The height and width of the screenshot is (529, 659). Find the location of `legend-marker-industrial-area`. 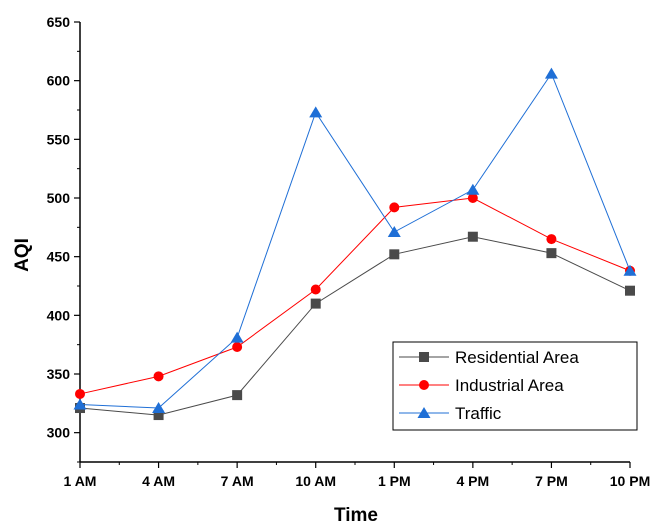

legend-marker-industrial-area is located at coordinates (424, 385).